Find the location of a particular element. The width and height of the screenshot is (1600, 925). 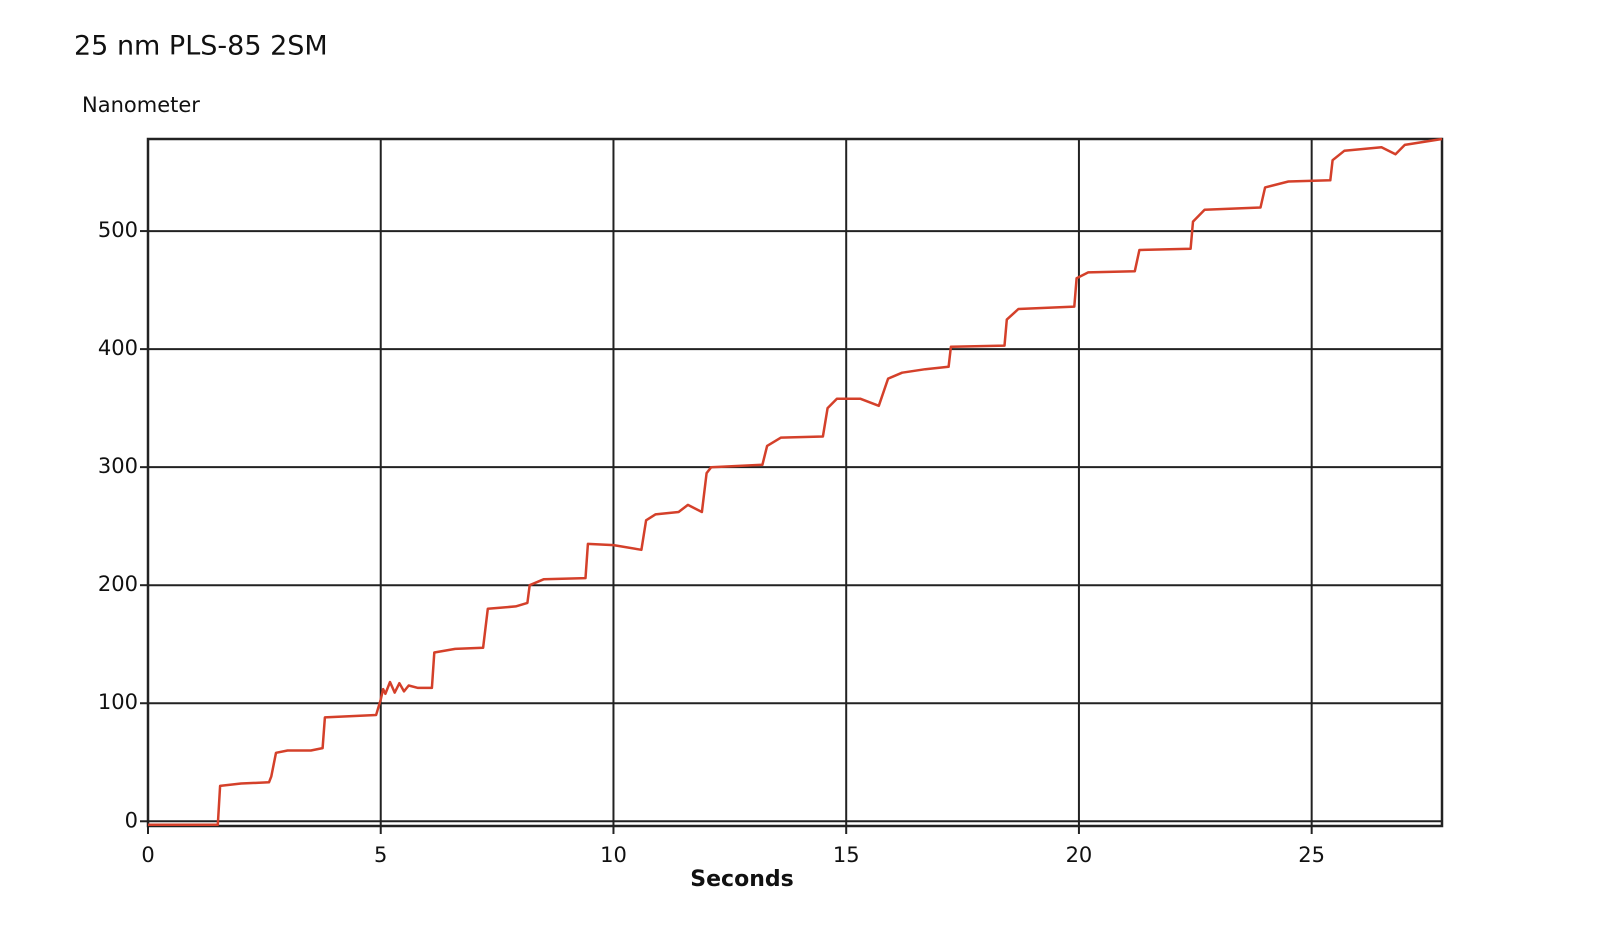

x-axis-label: Seconds is located at coordinates (741, 879).